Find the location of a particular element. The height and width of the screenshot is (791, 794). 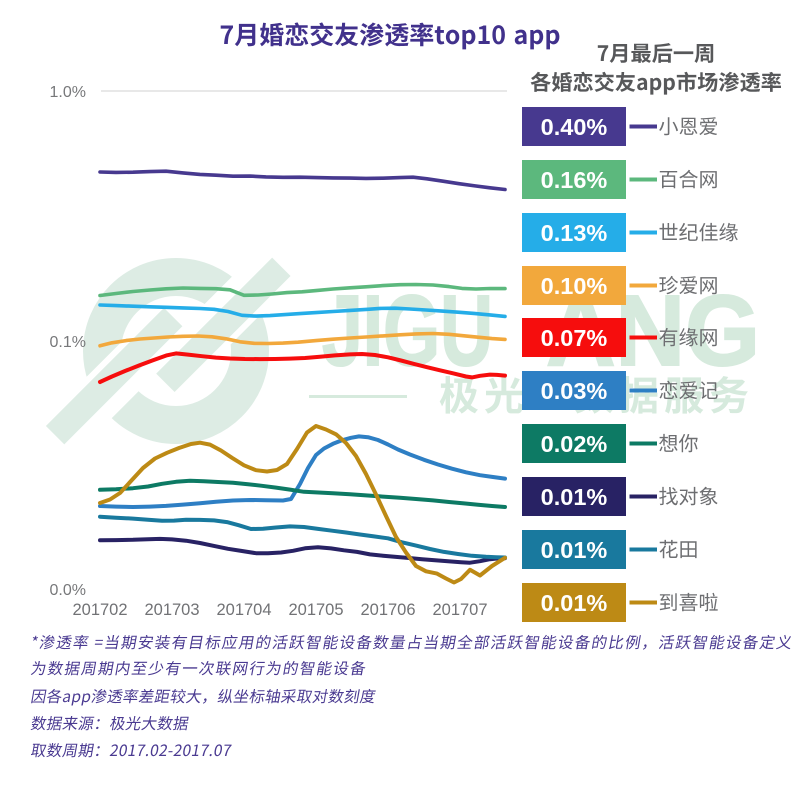

svg-text: 0.16% is located at coordinates (574, 180).